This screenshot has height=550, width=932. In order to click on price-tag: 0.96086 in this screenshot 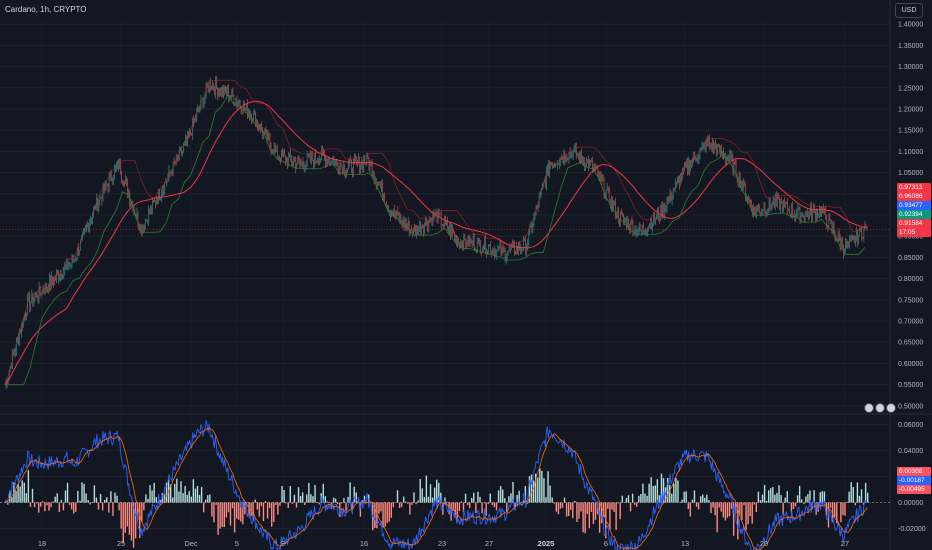, I will do `click(914, 196)`.